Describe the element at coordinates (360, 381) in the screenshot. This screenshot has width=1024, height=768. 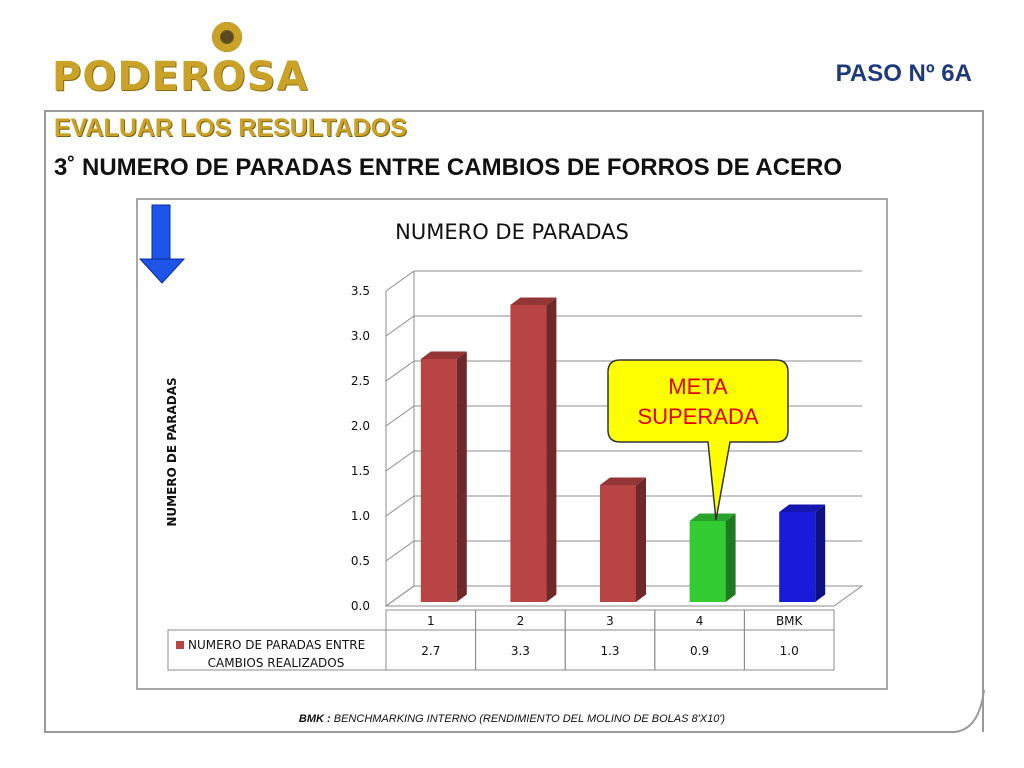
I see `y-tick-label: 2.5` at that location.